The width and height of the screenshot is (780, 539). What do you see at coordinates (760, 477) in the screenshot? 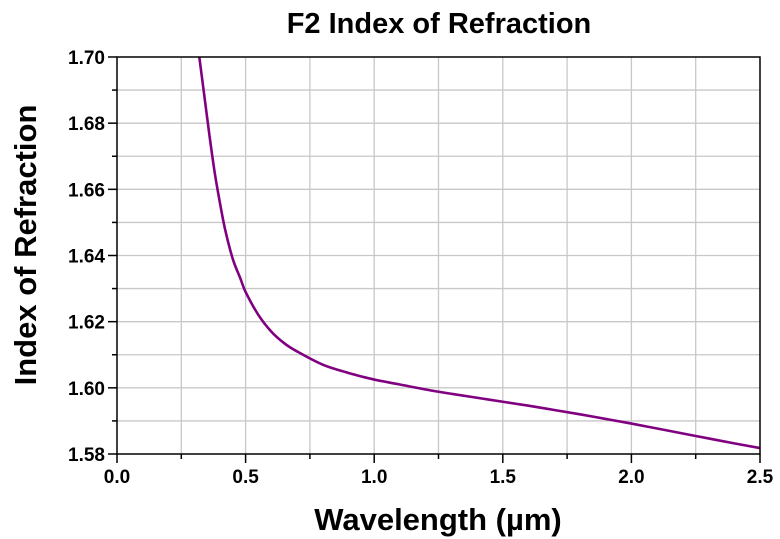
I see `x-tick-label: 2.5` at bounding box center [760, 477].